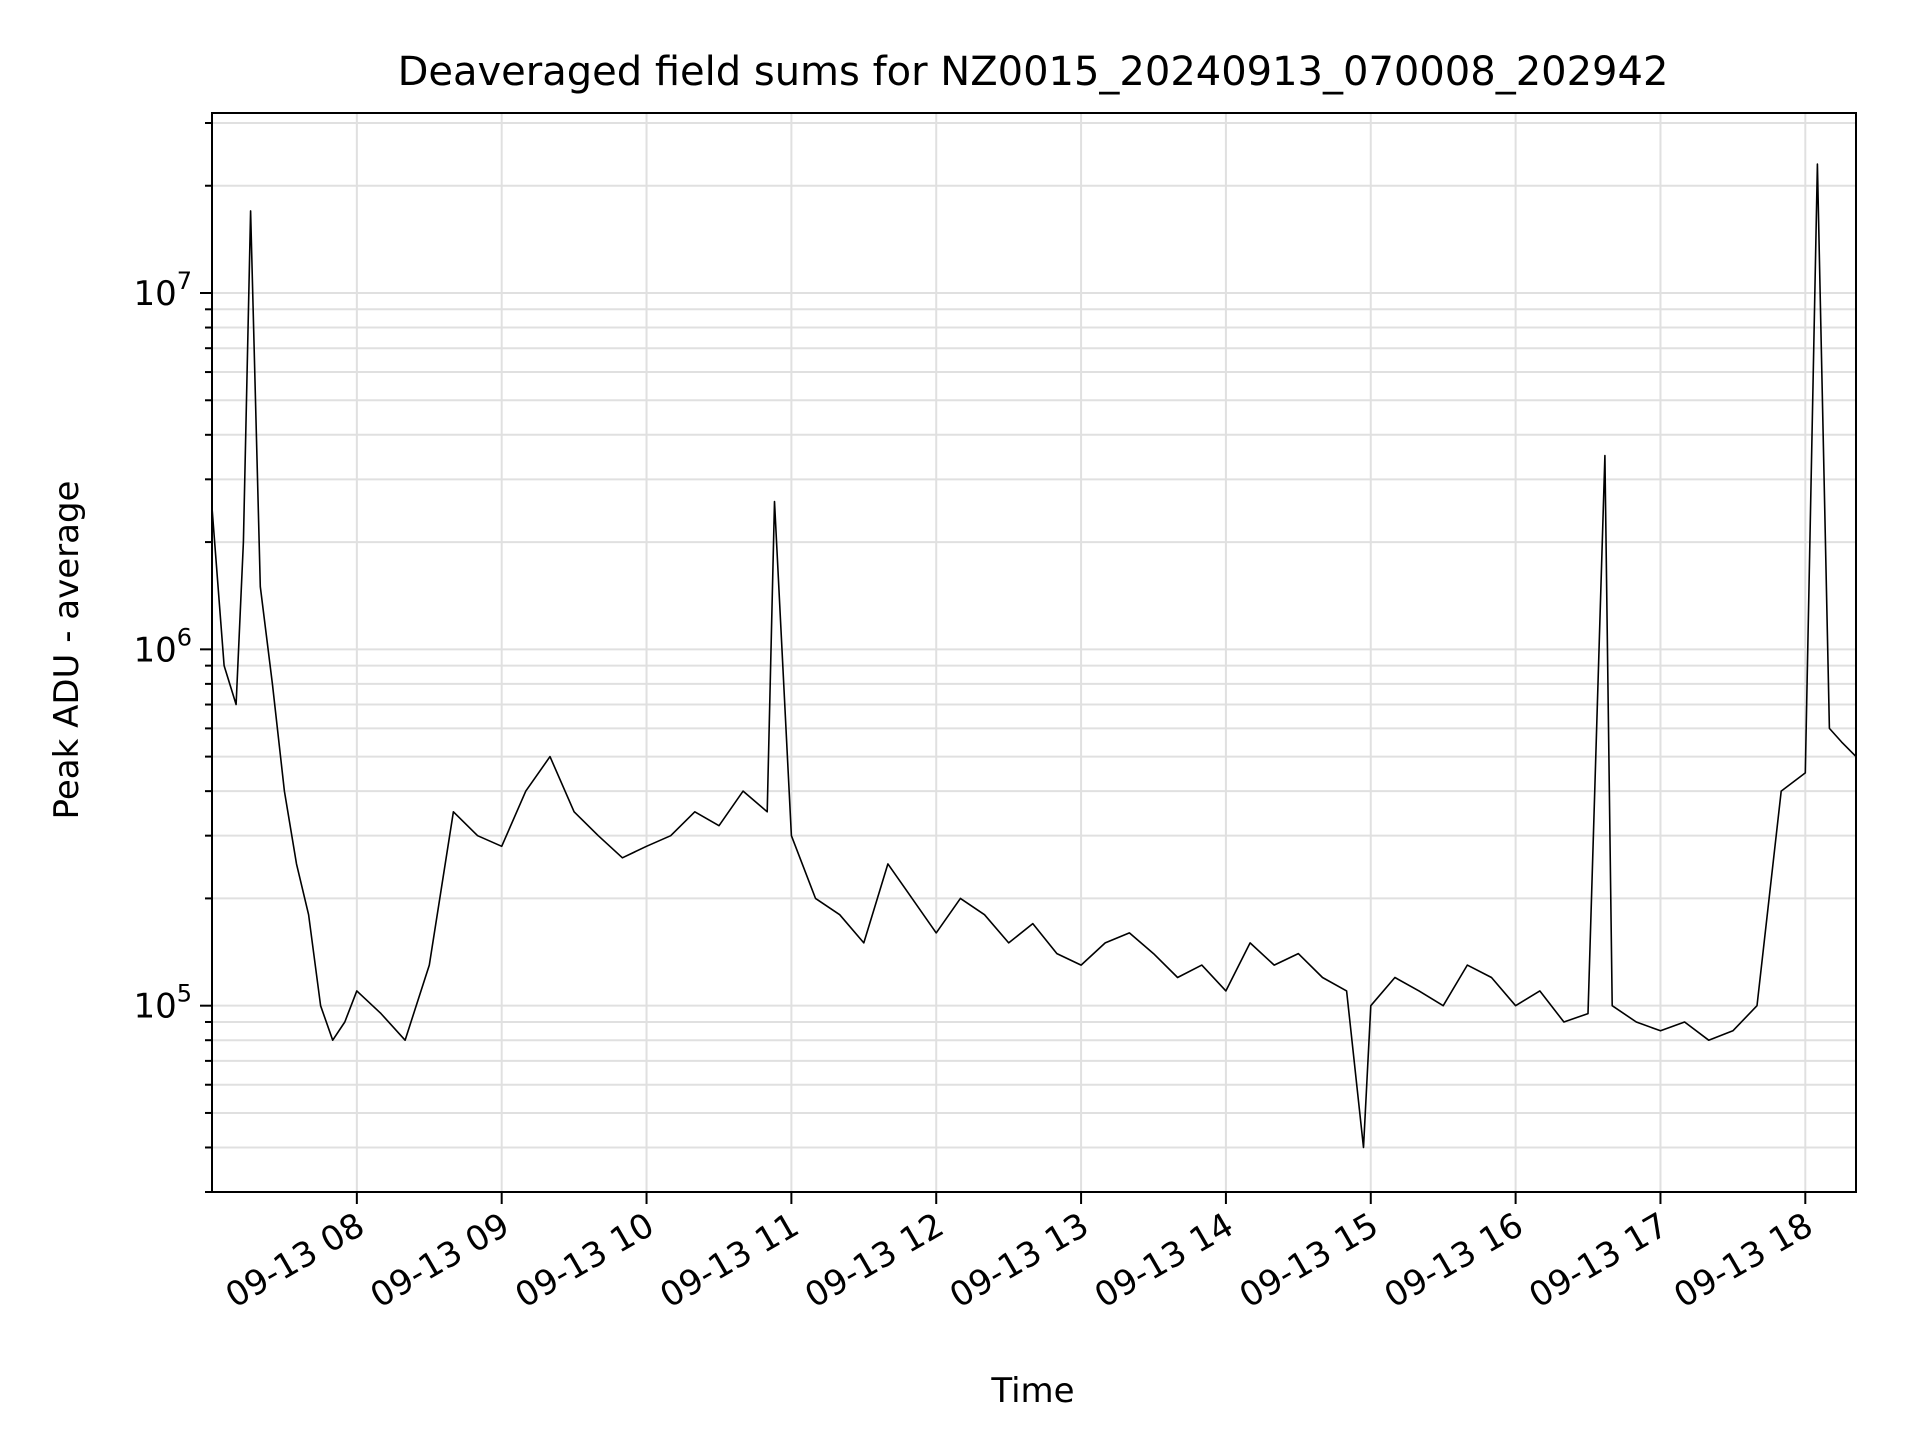  What do you see at coordinates (1454, 1260) in the screenshot?
I see `x-tick-label: 09-13 16` at bounding box center [1454, 1260].